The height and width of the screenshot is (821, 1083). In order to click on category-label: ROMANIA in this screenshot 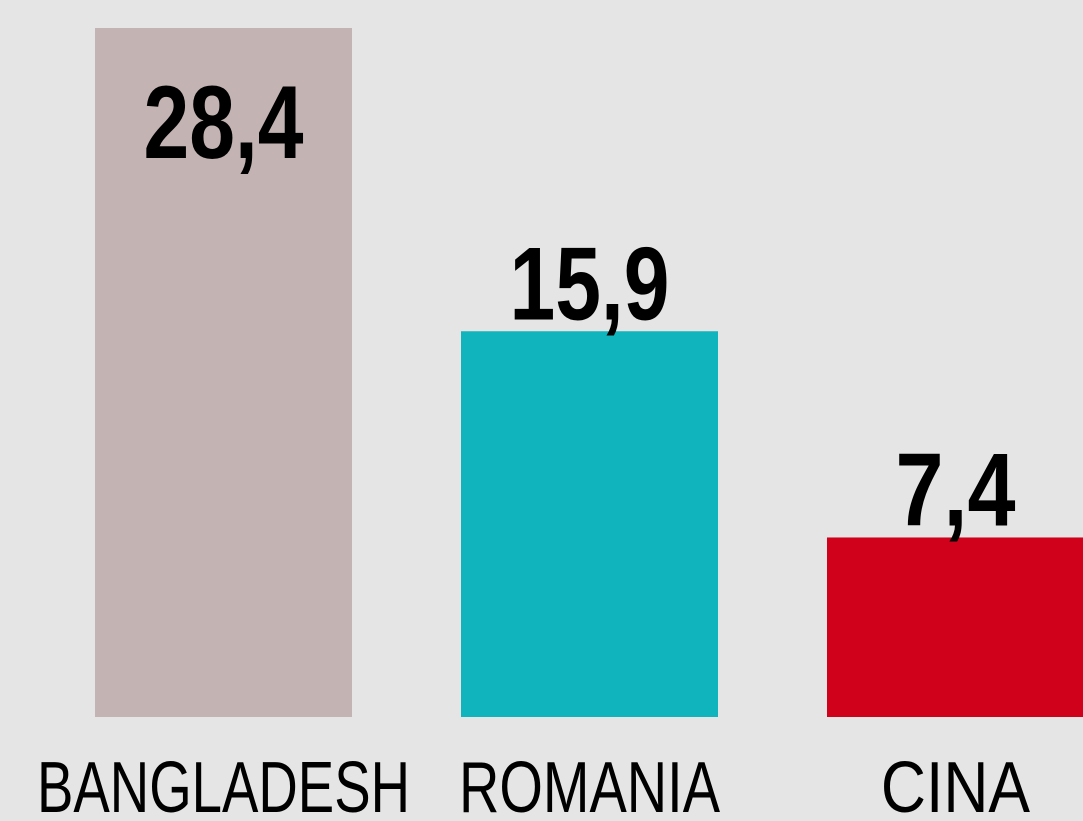, I will do `click(589, 784)`.